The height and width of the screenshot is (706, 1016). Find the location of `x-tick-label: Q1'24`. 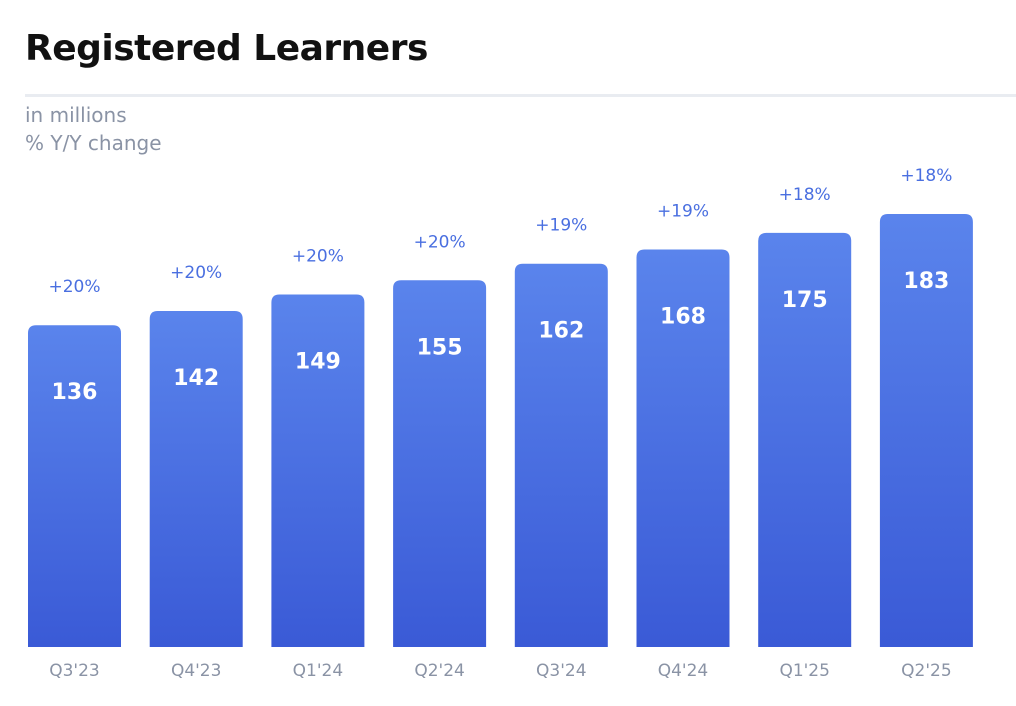

x-tick-label: Q1'24 is located at coordinates (318, 671).